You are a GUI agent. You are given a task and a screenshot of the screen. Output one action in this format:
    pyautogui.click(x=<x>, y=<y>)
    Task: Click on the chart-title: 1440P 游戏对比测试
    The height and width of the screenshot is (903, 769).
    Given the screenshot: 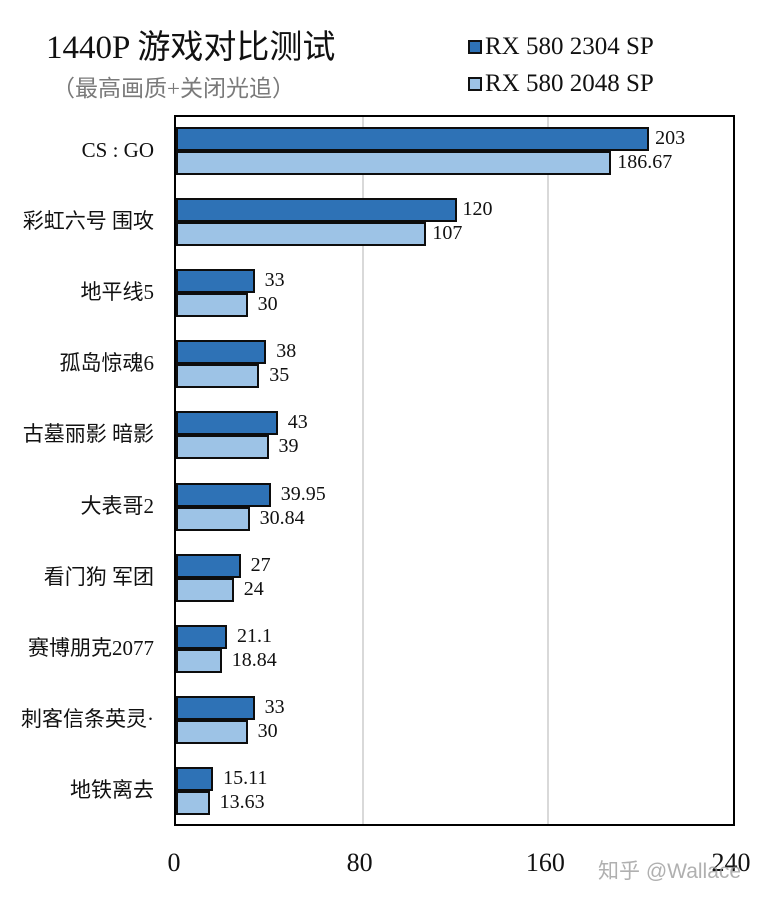 What is the action you would take?
    pyautogui.click(x=191, y=48)
    